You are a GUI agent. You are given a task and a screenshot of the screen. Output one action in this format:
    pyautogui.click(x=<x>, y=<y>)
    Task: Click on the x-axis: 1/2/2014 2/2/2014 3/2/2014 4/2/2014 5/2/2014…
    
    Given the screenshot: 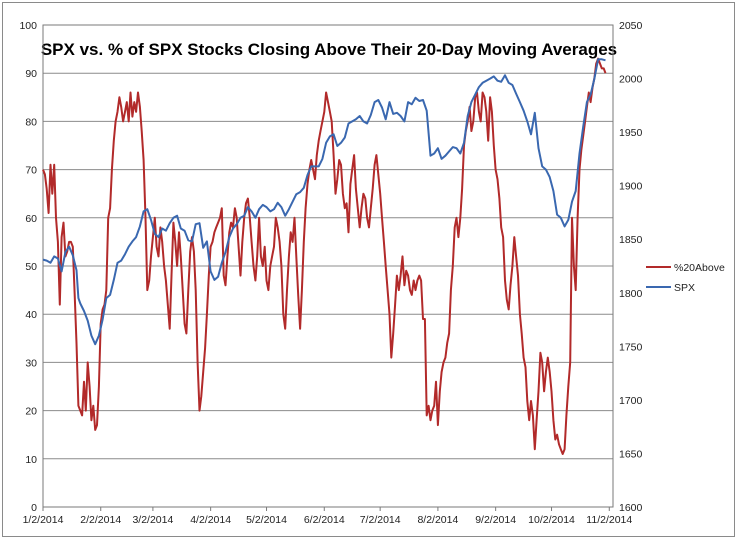 What is the action you would take?
    pyautogui.click(x=327, y=516)
    